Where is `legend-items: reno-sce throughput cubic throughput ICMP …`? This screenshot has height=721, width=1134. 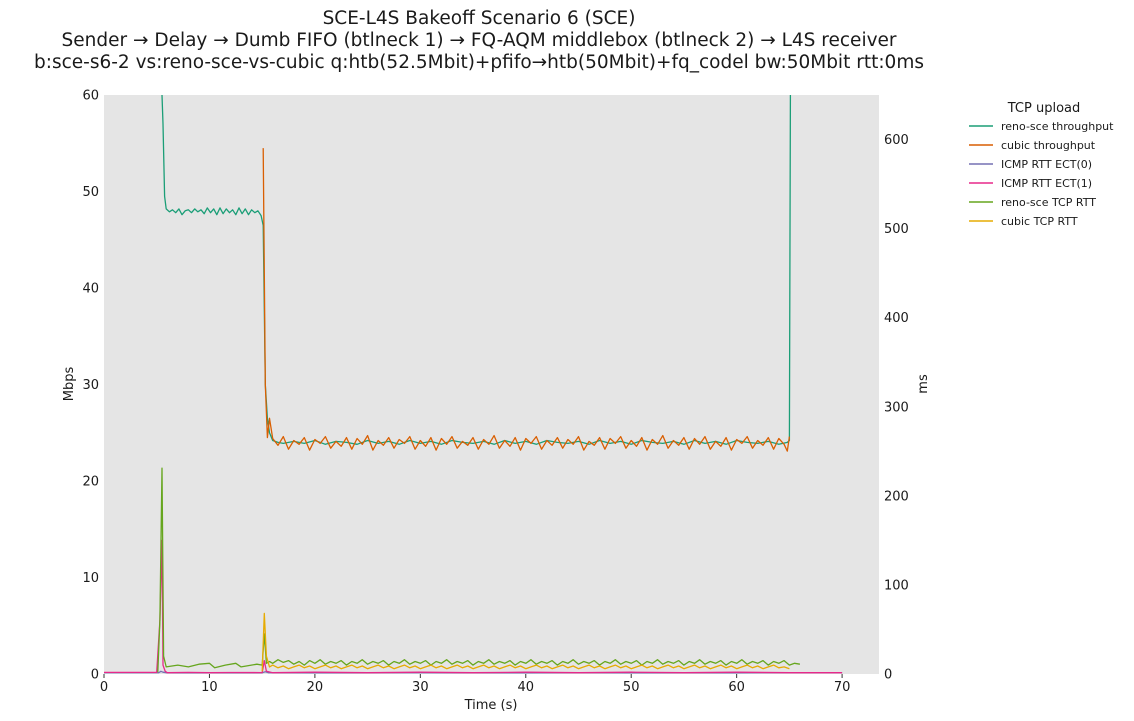 legend-items: reno-sce throughput cubic throughput ICMP … is located at coordinates (1041, 174).